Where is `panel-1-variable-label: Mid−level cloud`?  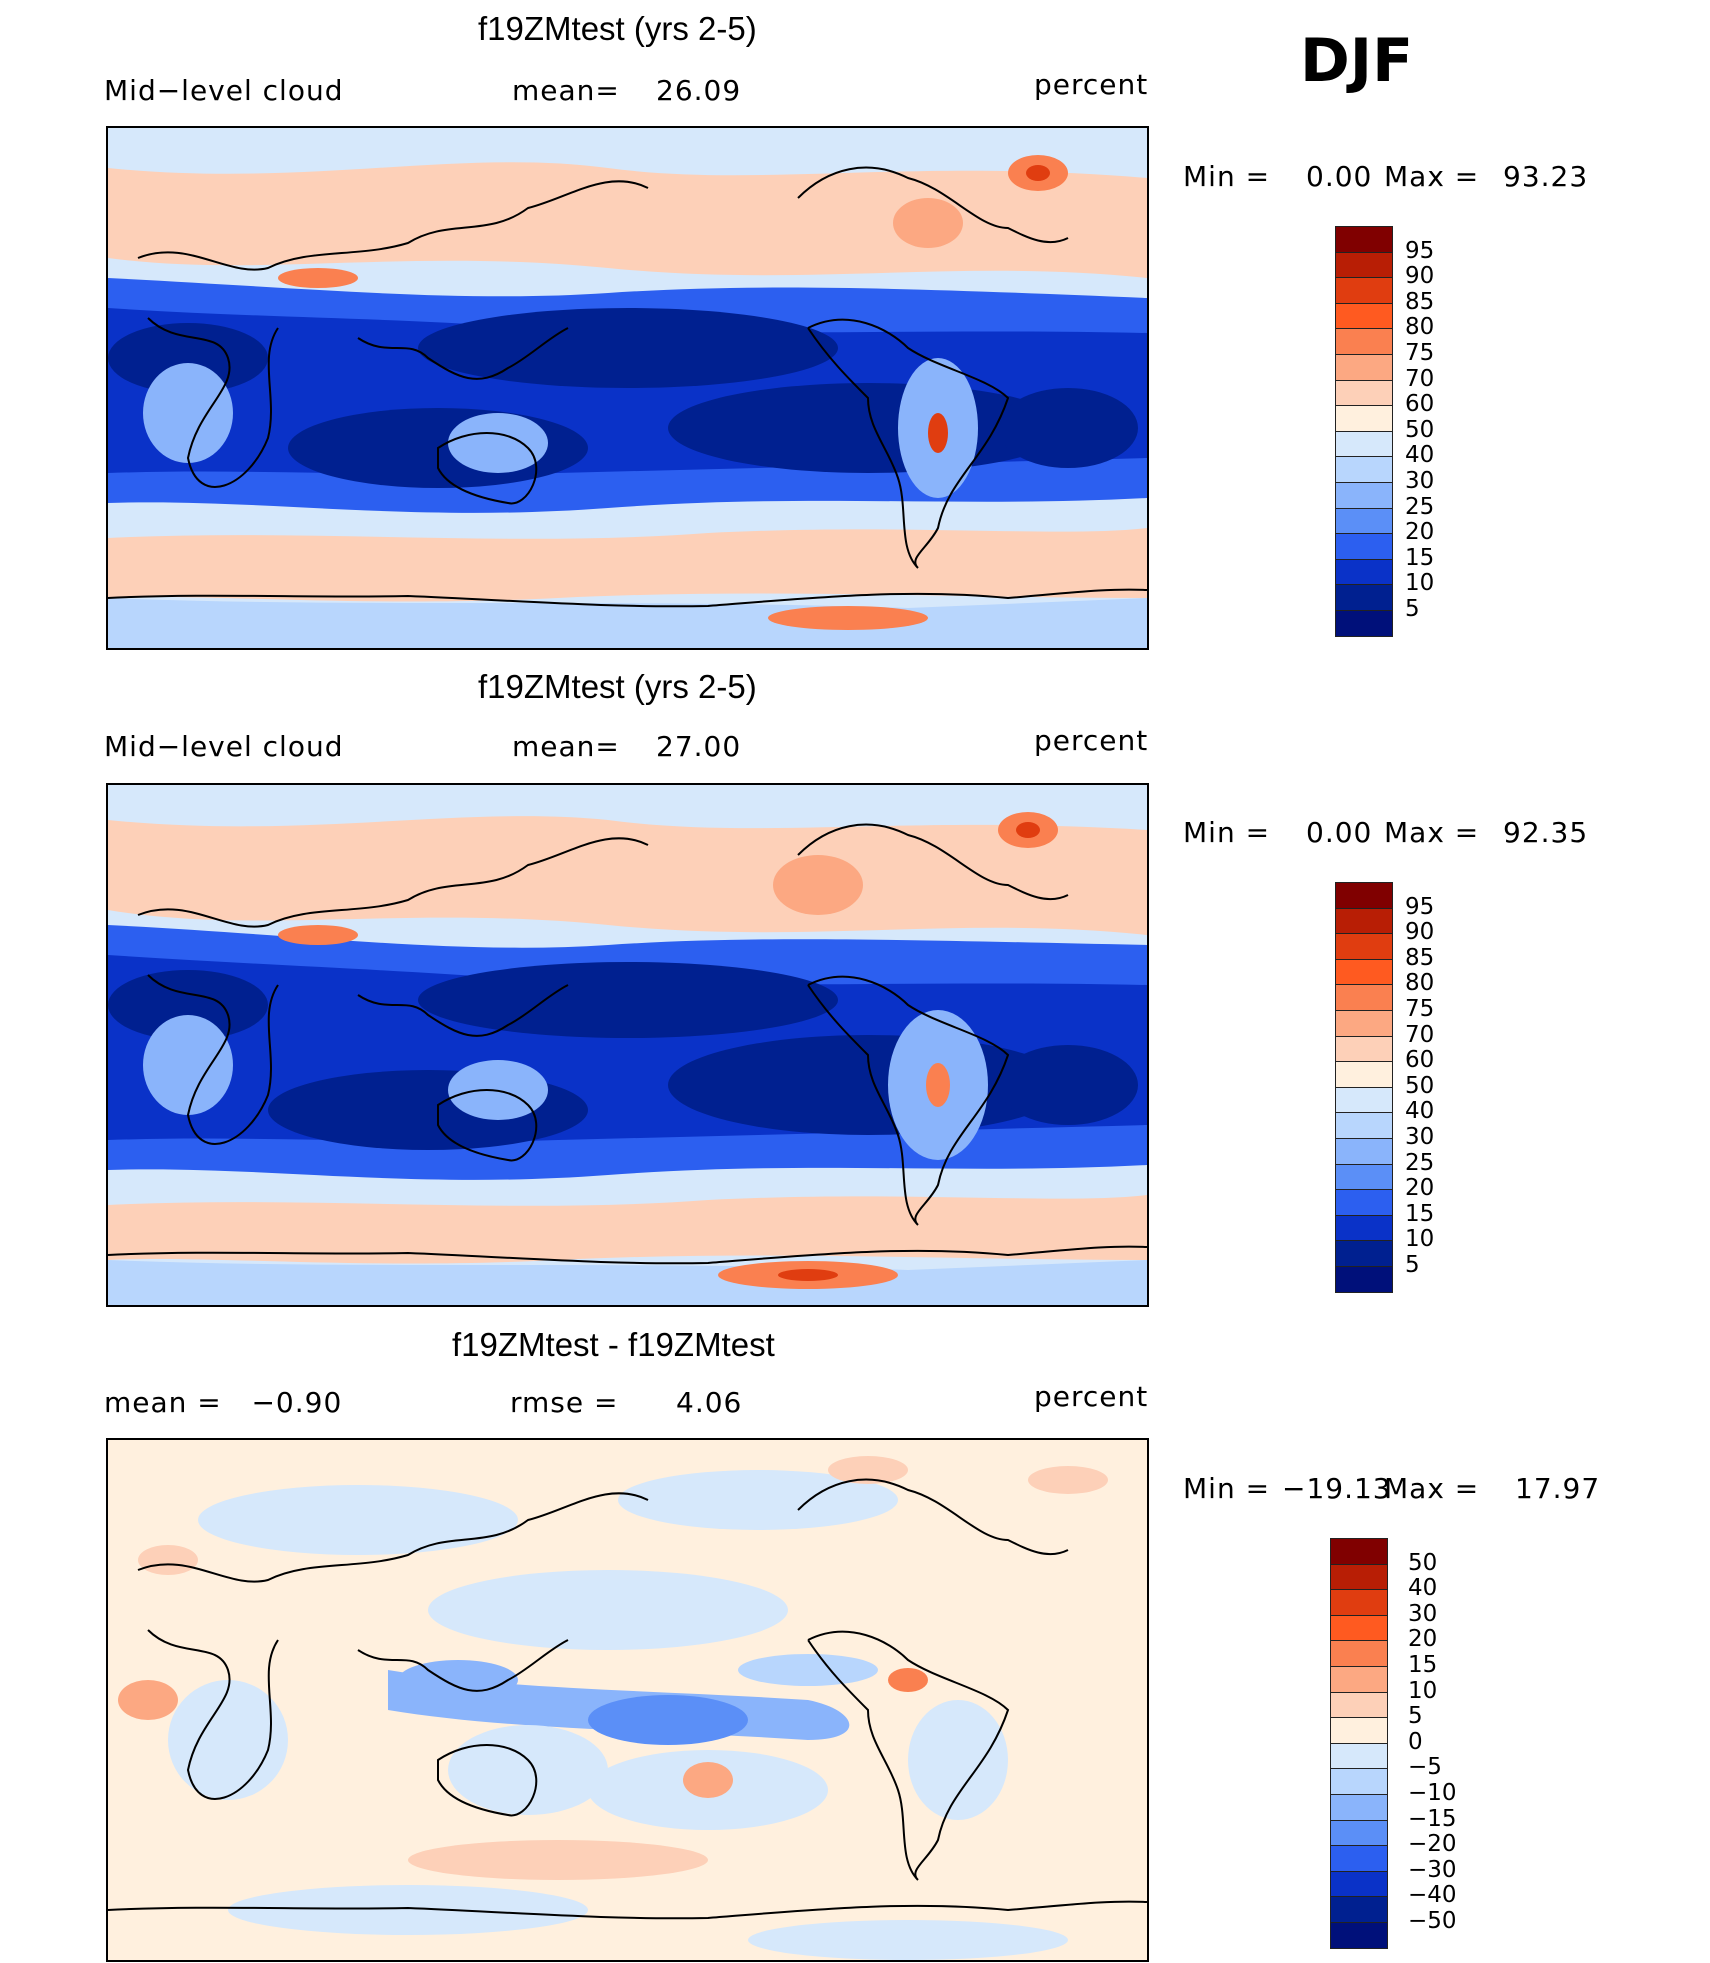
panel-1-variable-label: Mid−level cloud is located at coordinates (224, 90).